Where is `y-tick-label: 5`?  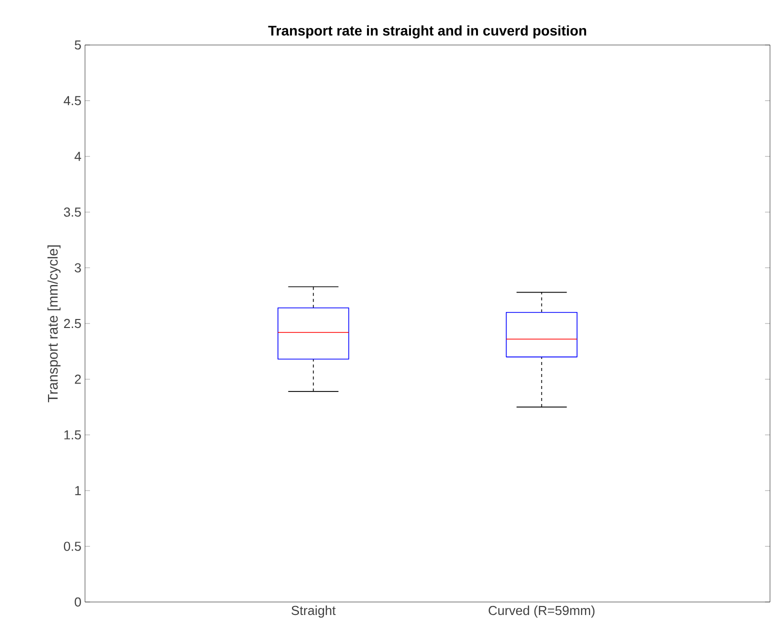 y-tick-label: 5 is located at coordinates (77, 45).